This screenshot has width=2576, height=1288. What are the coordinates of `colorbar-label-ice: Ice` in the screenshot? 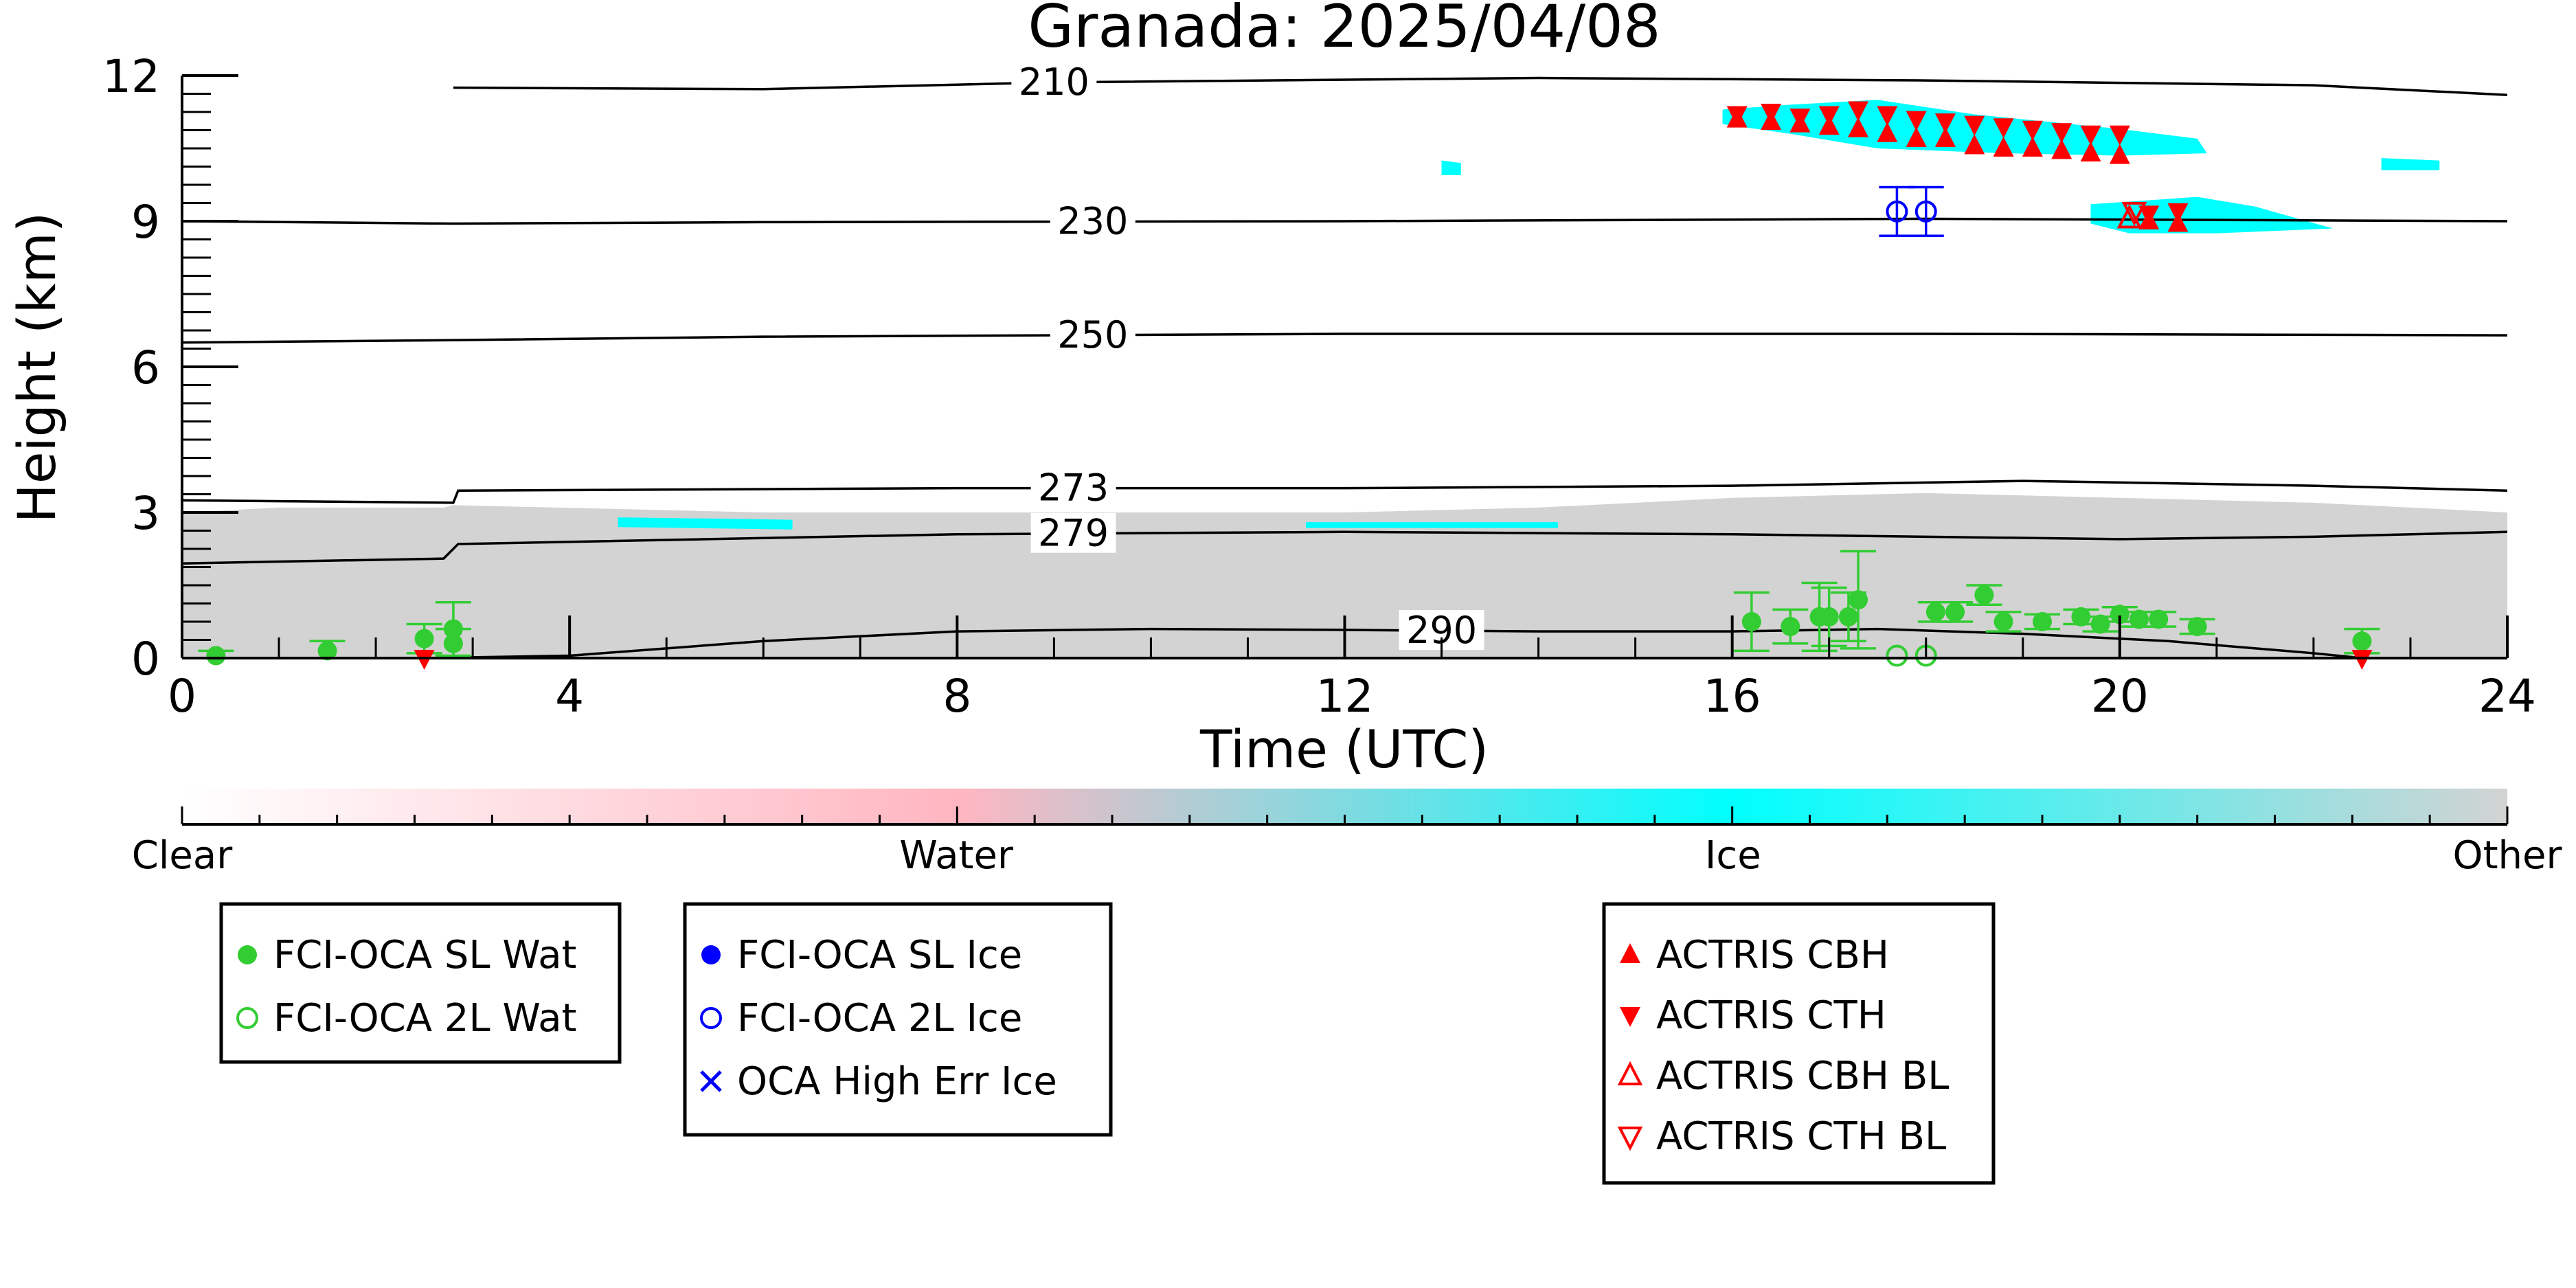 It's located at (1733, 855).